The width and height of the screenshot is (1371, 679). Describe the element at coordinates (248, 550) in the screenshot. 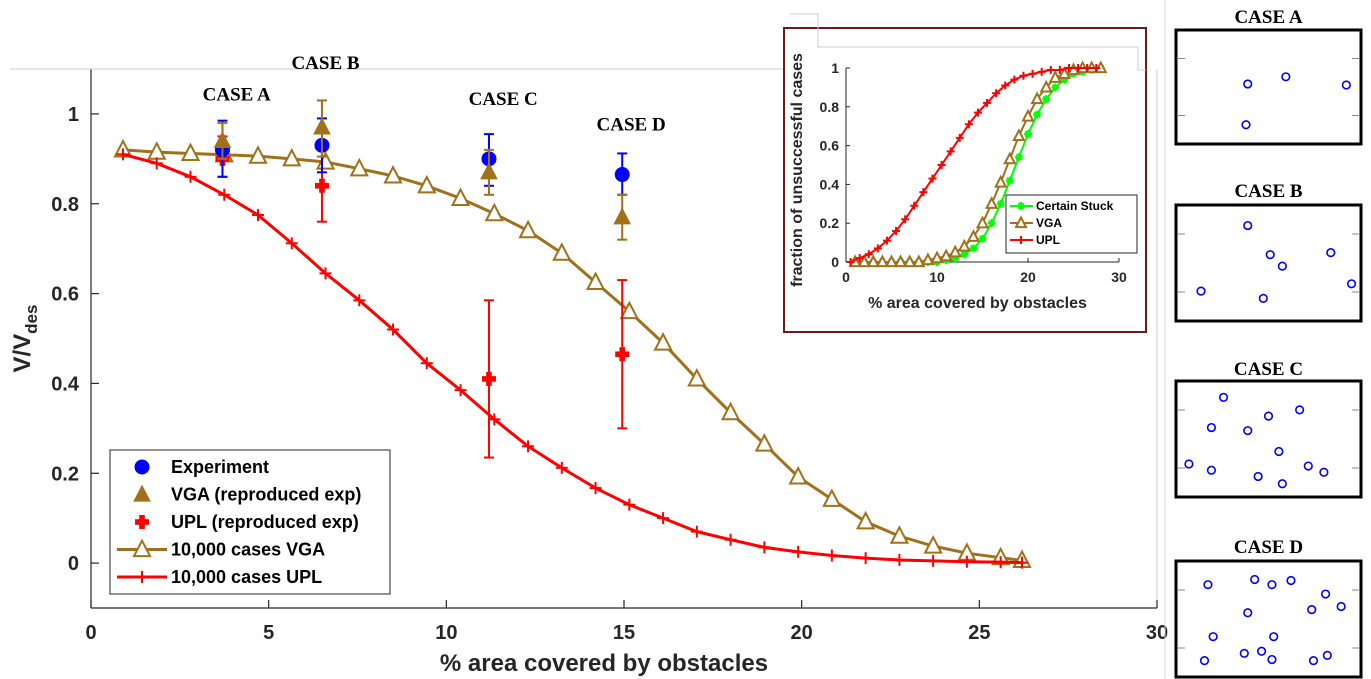

I see `legend-label: 10,000 cases VGA` at that location.